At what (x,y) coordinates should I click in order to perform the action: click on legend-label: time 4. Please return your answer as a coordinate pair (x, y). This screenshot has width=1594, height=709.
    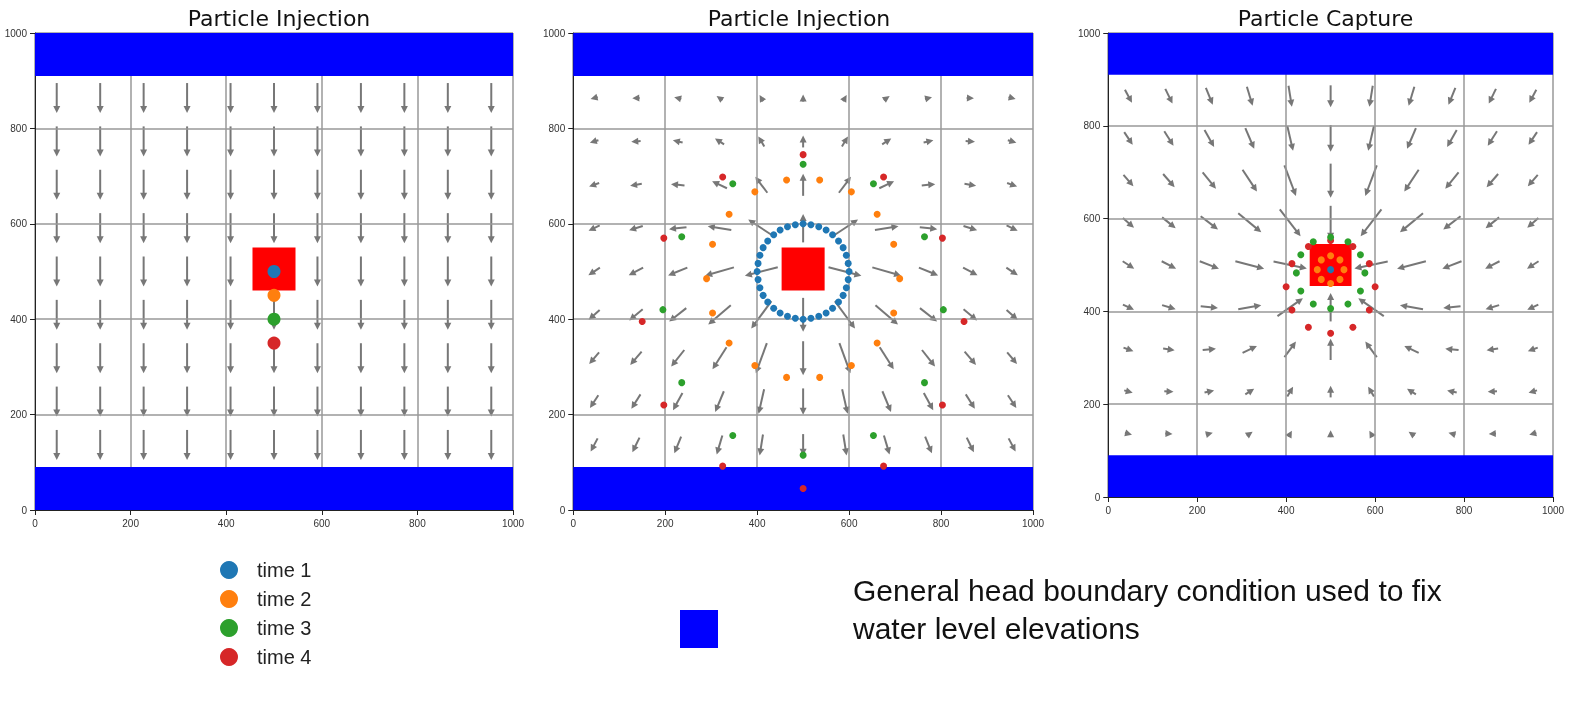
    Looking at the image, I should click on (284, 657).